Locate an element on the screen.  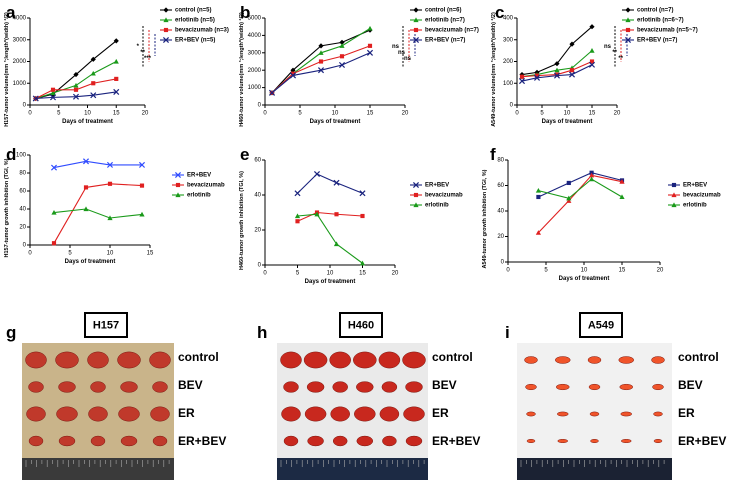
legend-label: control (n=6) is located at coordinates (443, 11).